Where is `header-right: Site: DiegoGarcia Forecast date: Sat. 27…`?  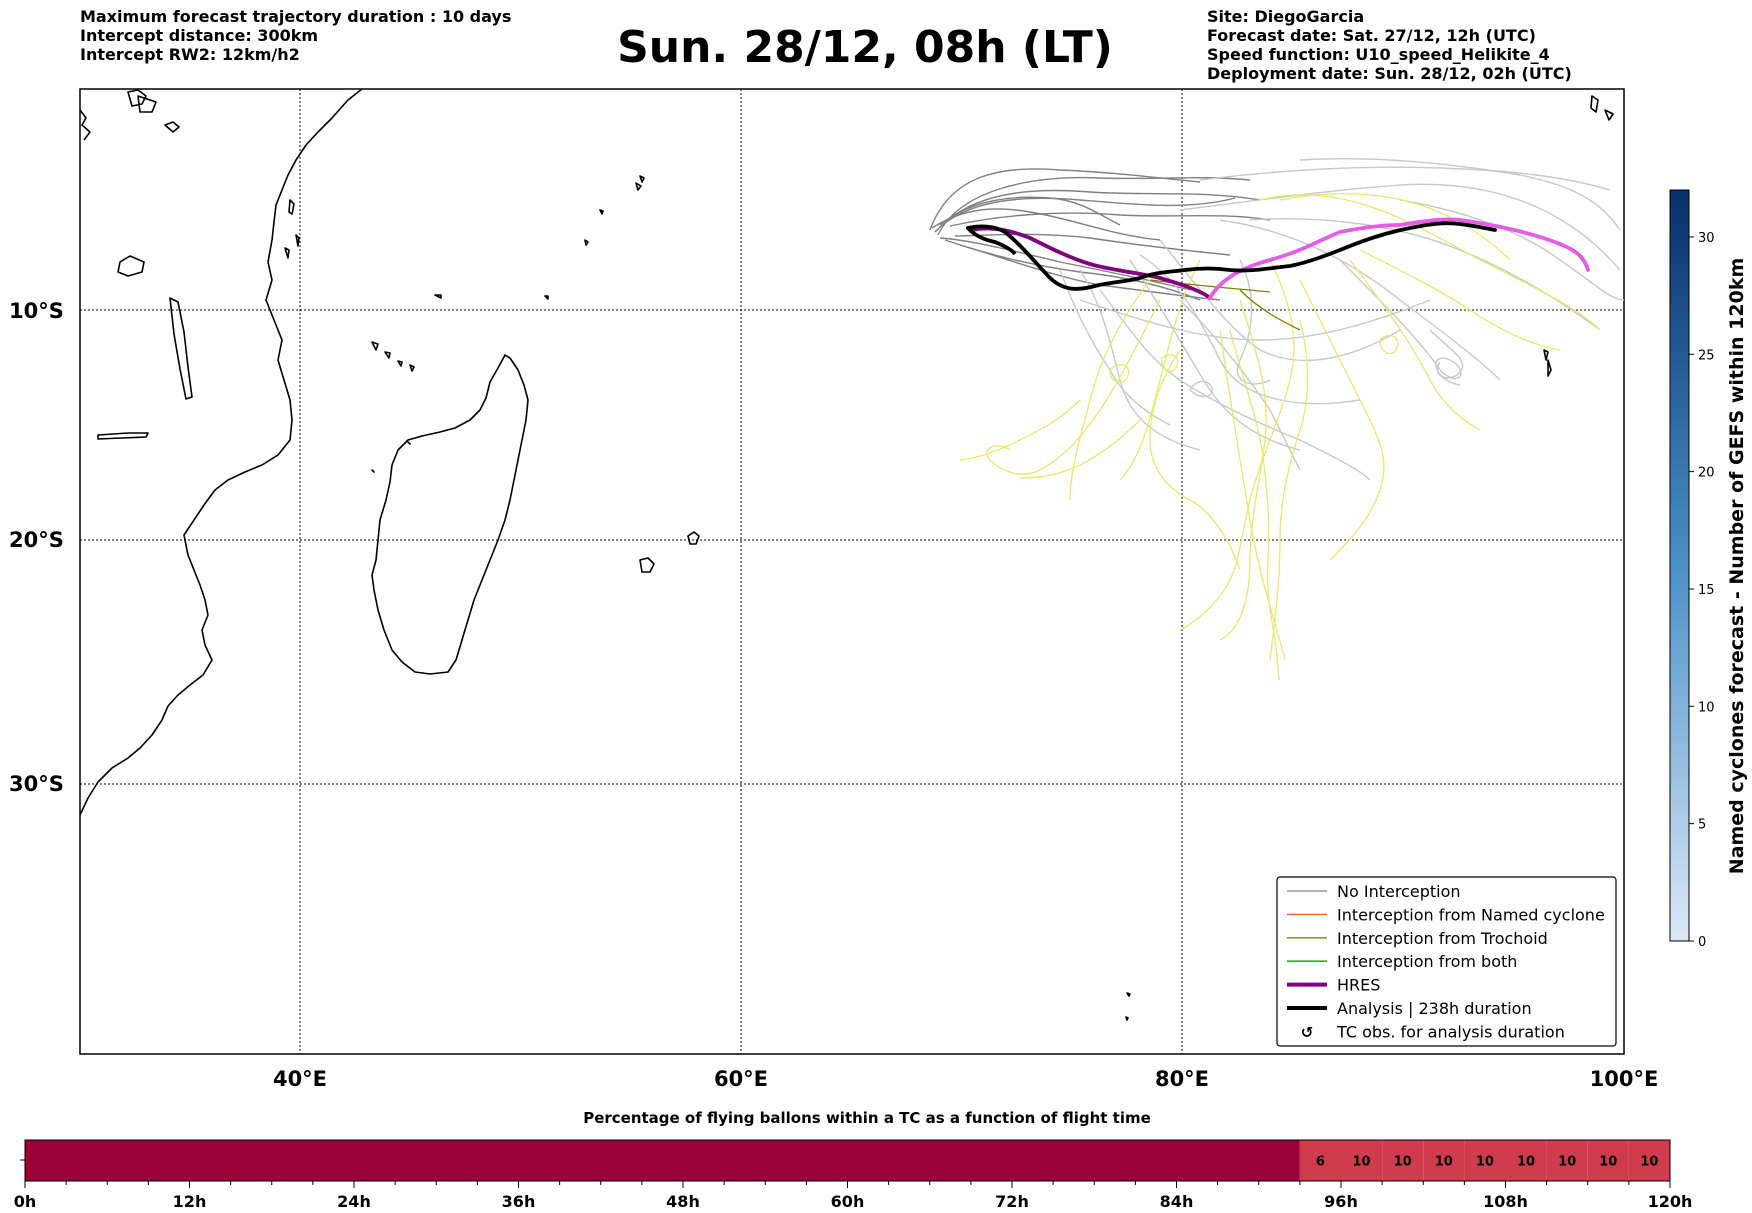
header-right: Site: DiegoGarcia Forecast date: Sat. 27… is located at coordinates (1389, 45).